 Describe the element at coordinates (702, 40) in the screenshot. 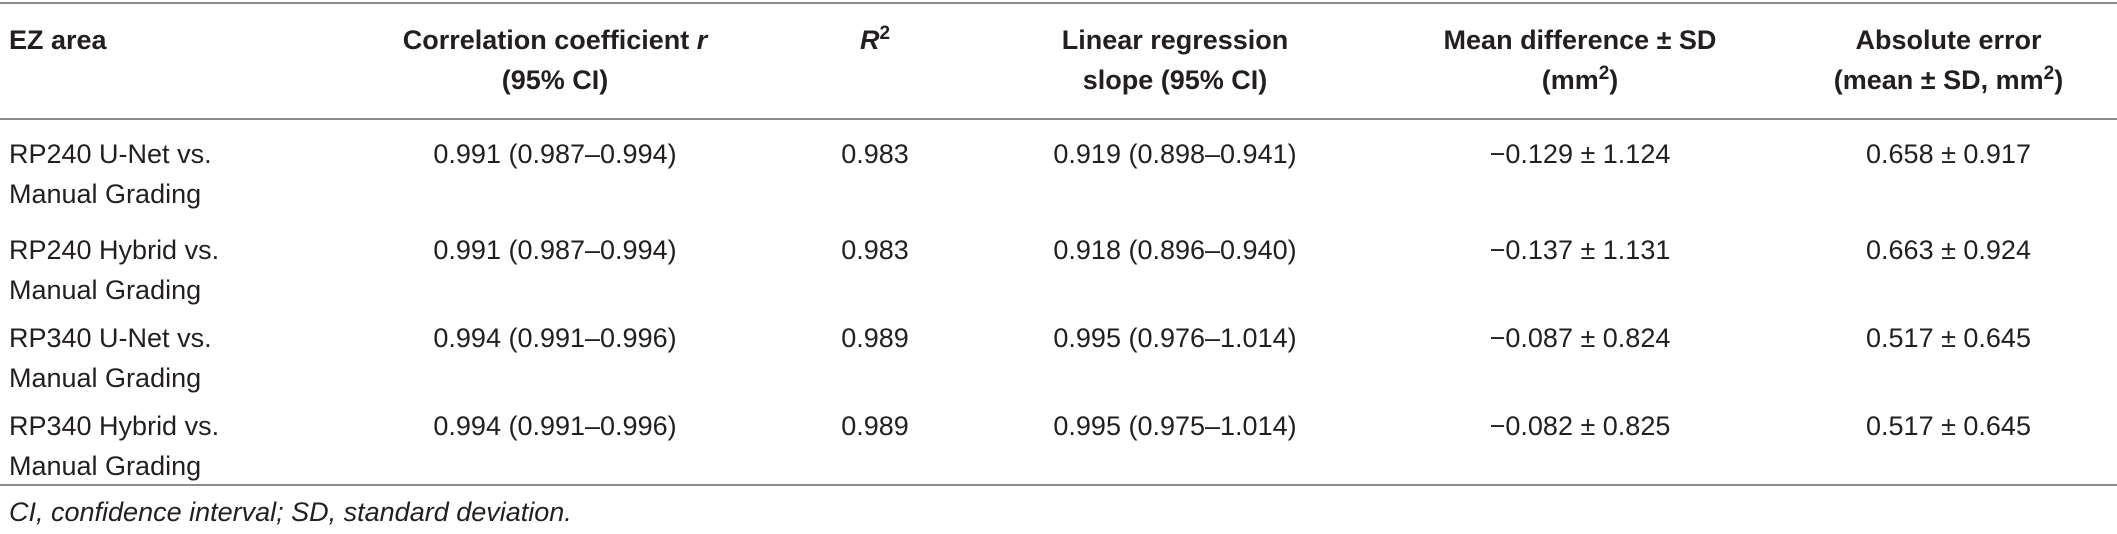

I see `header-correlation-r: r` at that location.